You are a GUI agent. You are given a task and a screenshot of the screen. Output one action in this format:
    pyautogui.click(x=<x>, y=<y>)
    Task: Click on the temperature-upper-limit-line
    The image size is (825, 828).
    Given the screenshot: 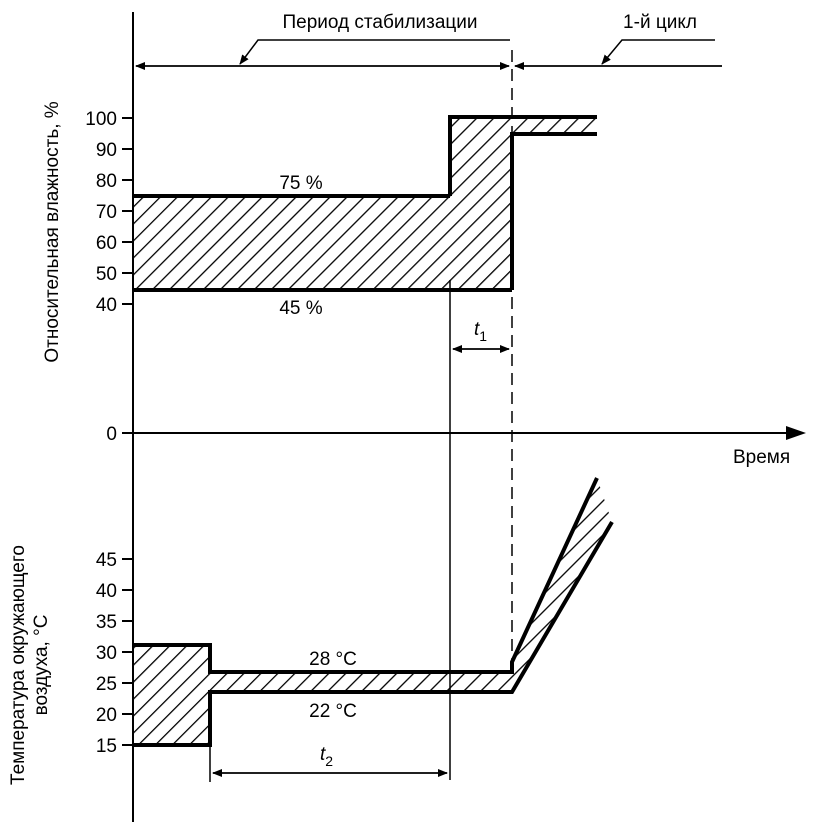 What is the action you would take?
    pyautogui.click(x=366, y=575)
    